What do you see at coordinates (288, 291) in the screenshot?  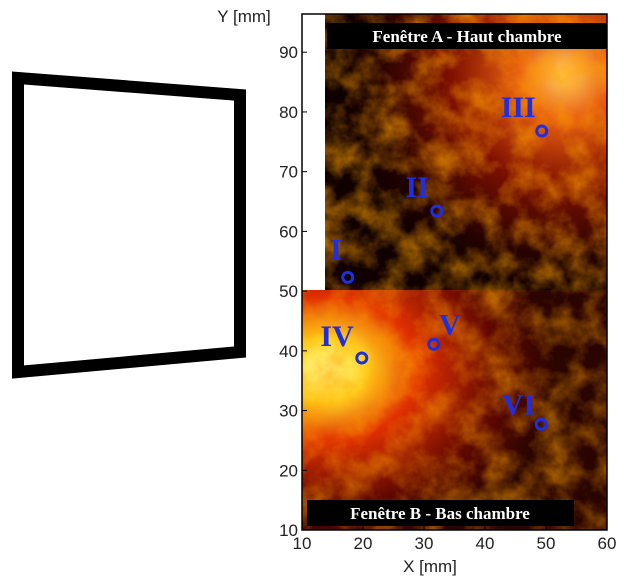 I see `y-tick-label: 50` at bounding box center [288, 291].